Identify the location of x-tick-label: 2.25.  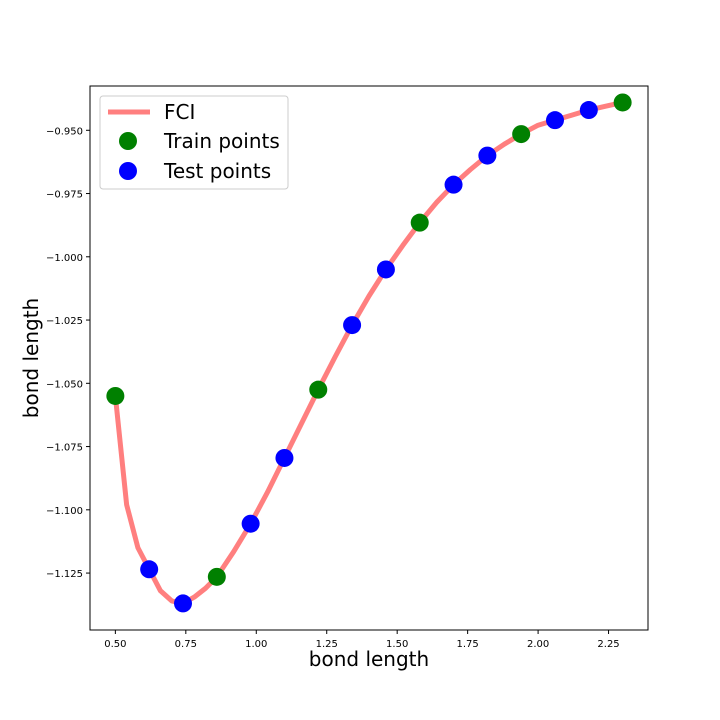
(608, 644).